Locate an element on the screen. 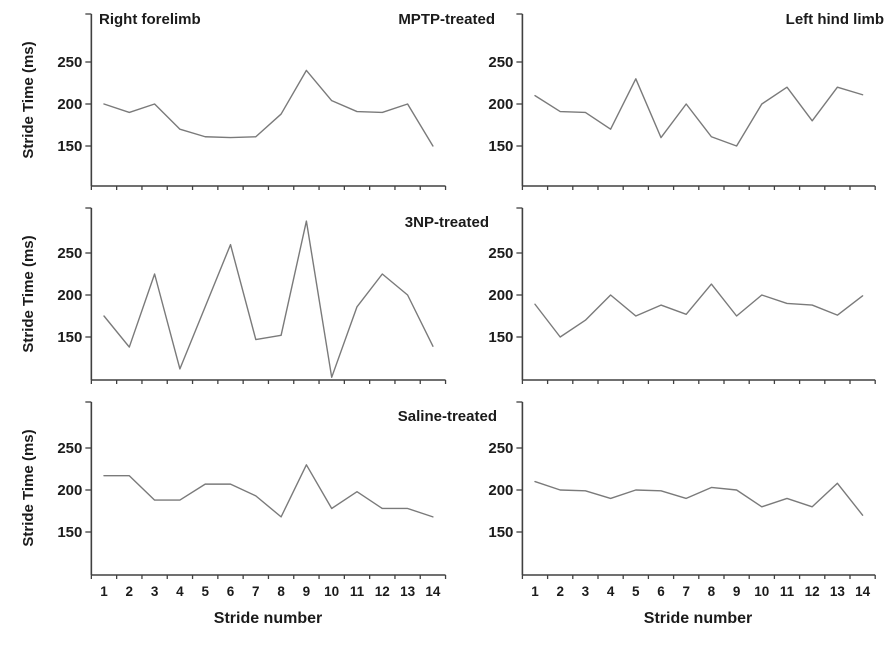 Image resolution: width=894 pixels, height=647 pixels. x-axis-title-right-column: Stride number is located at coordinates (698, 618).